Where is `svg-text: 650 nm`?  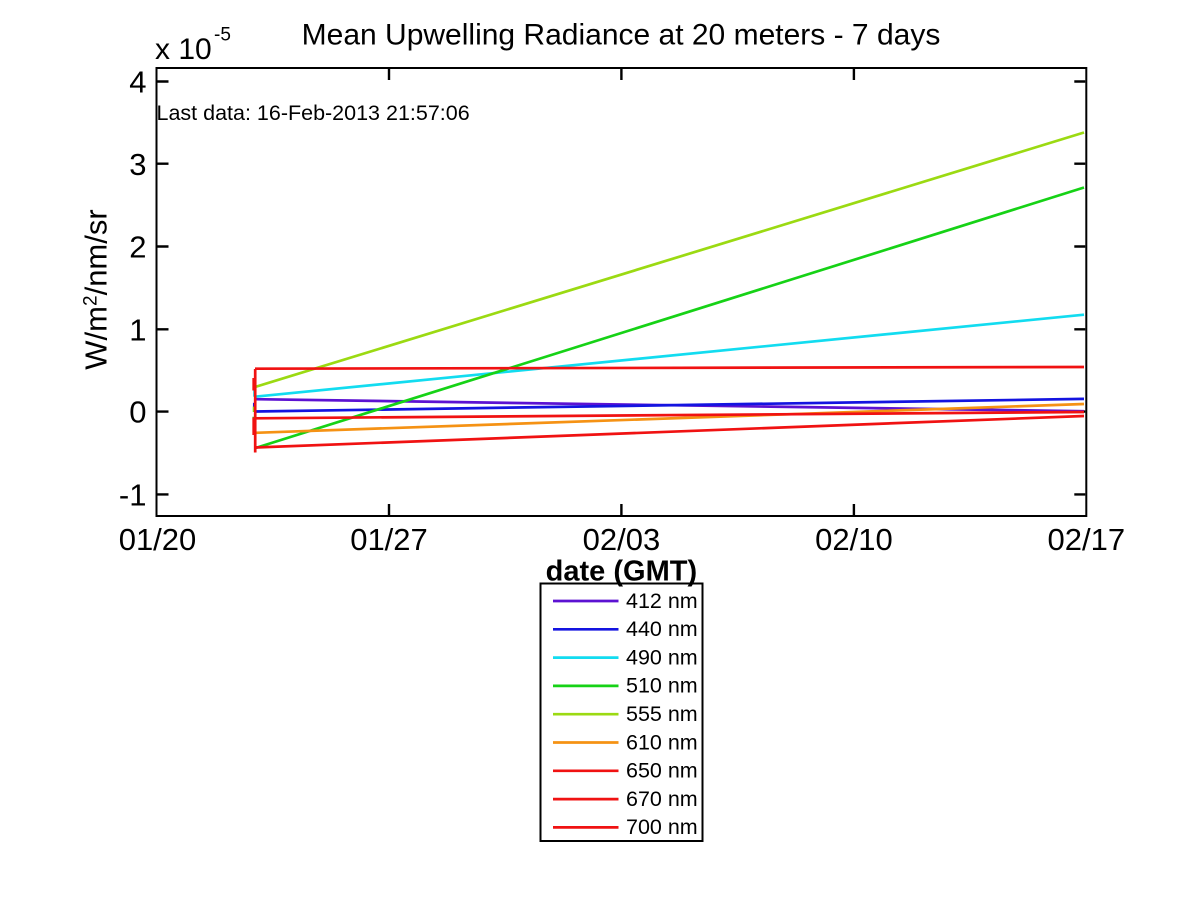 svg-text: 650 nm is located at coordinates (662, 771).